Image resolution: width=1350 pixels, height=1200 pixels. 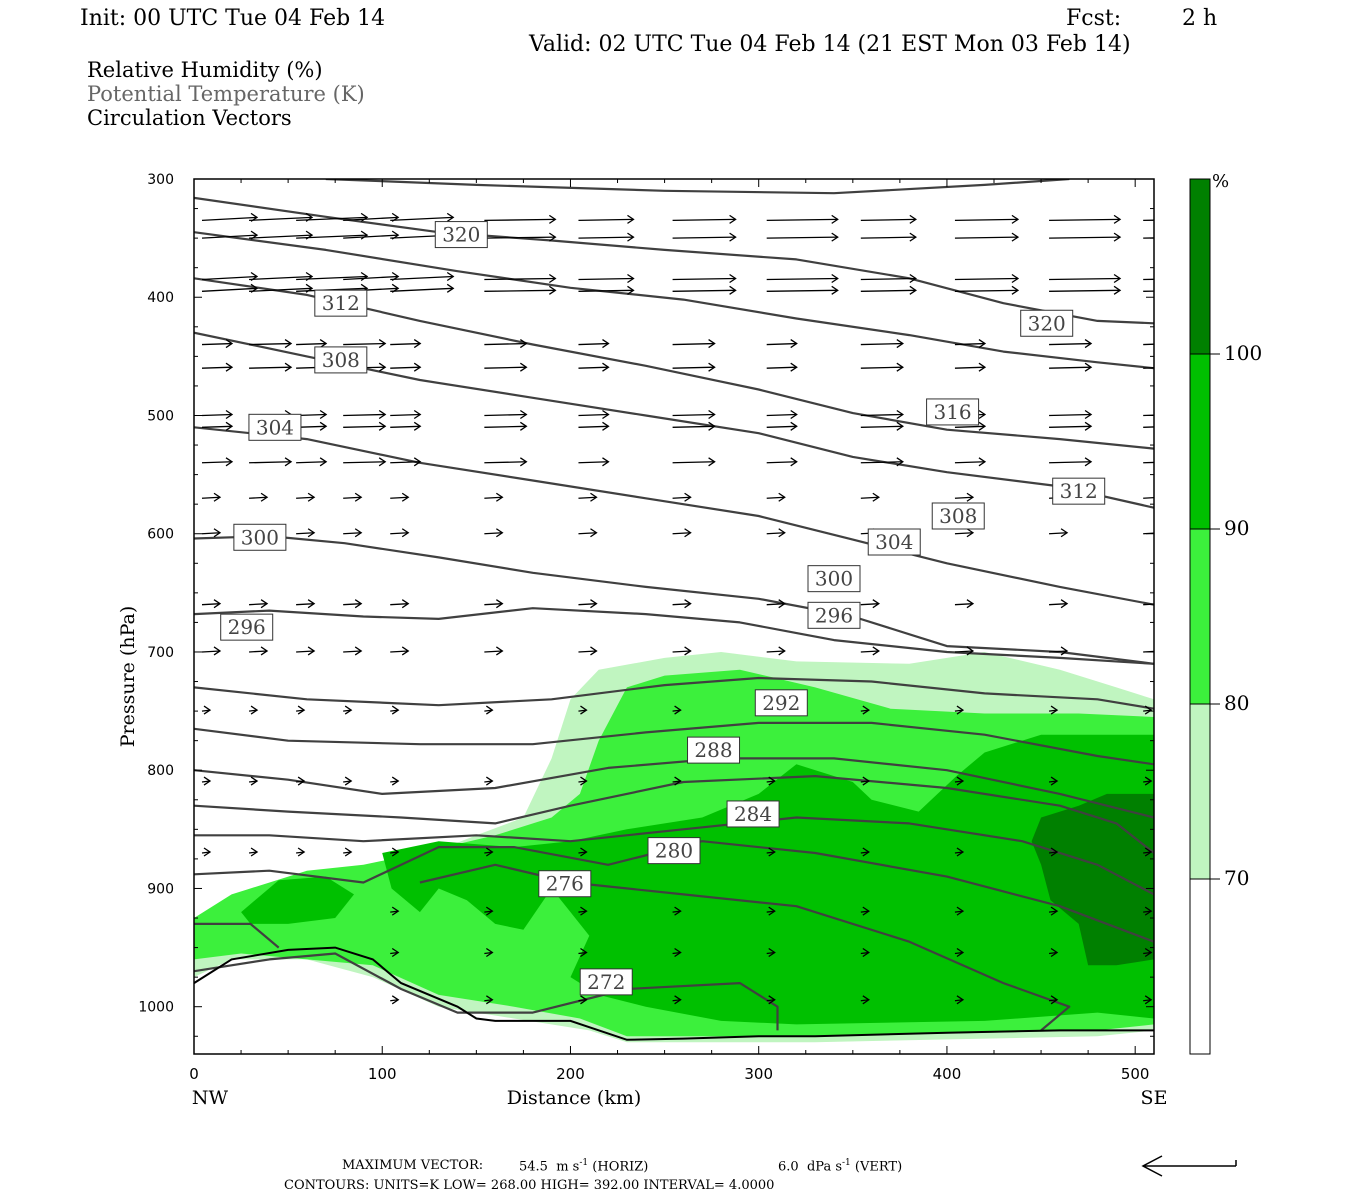 What do you see at coordinates (758, 1074) in the screenshot?
I see `x-tick-label: 300` at bounding box center [758, 1074].